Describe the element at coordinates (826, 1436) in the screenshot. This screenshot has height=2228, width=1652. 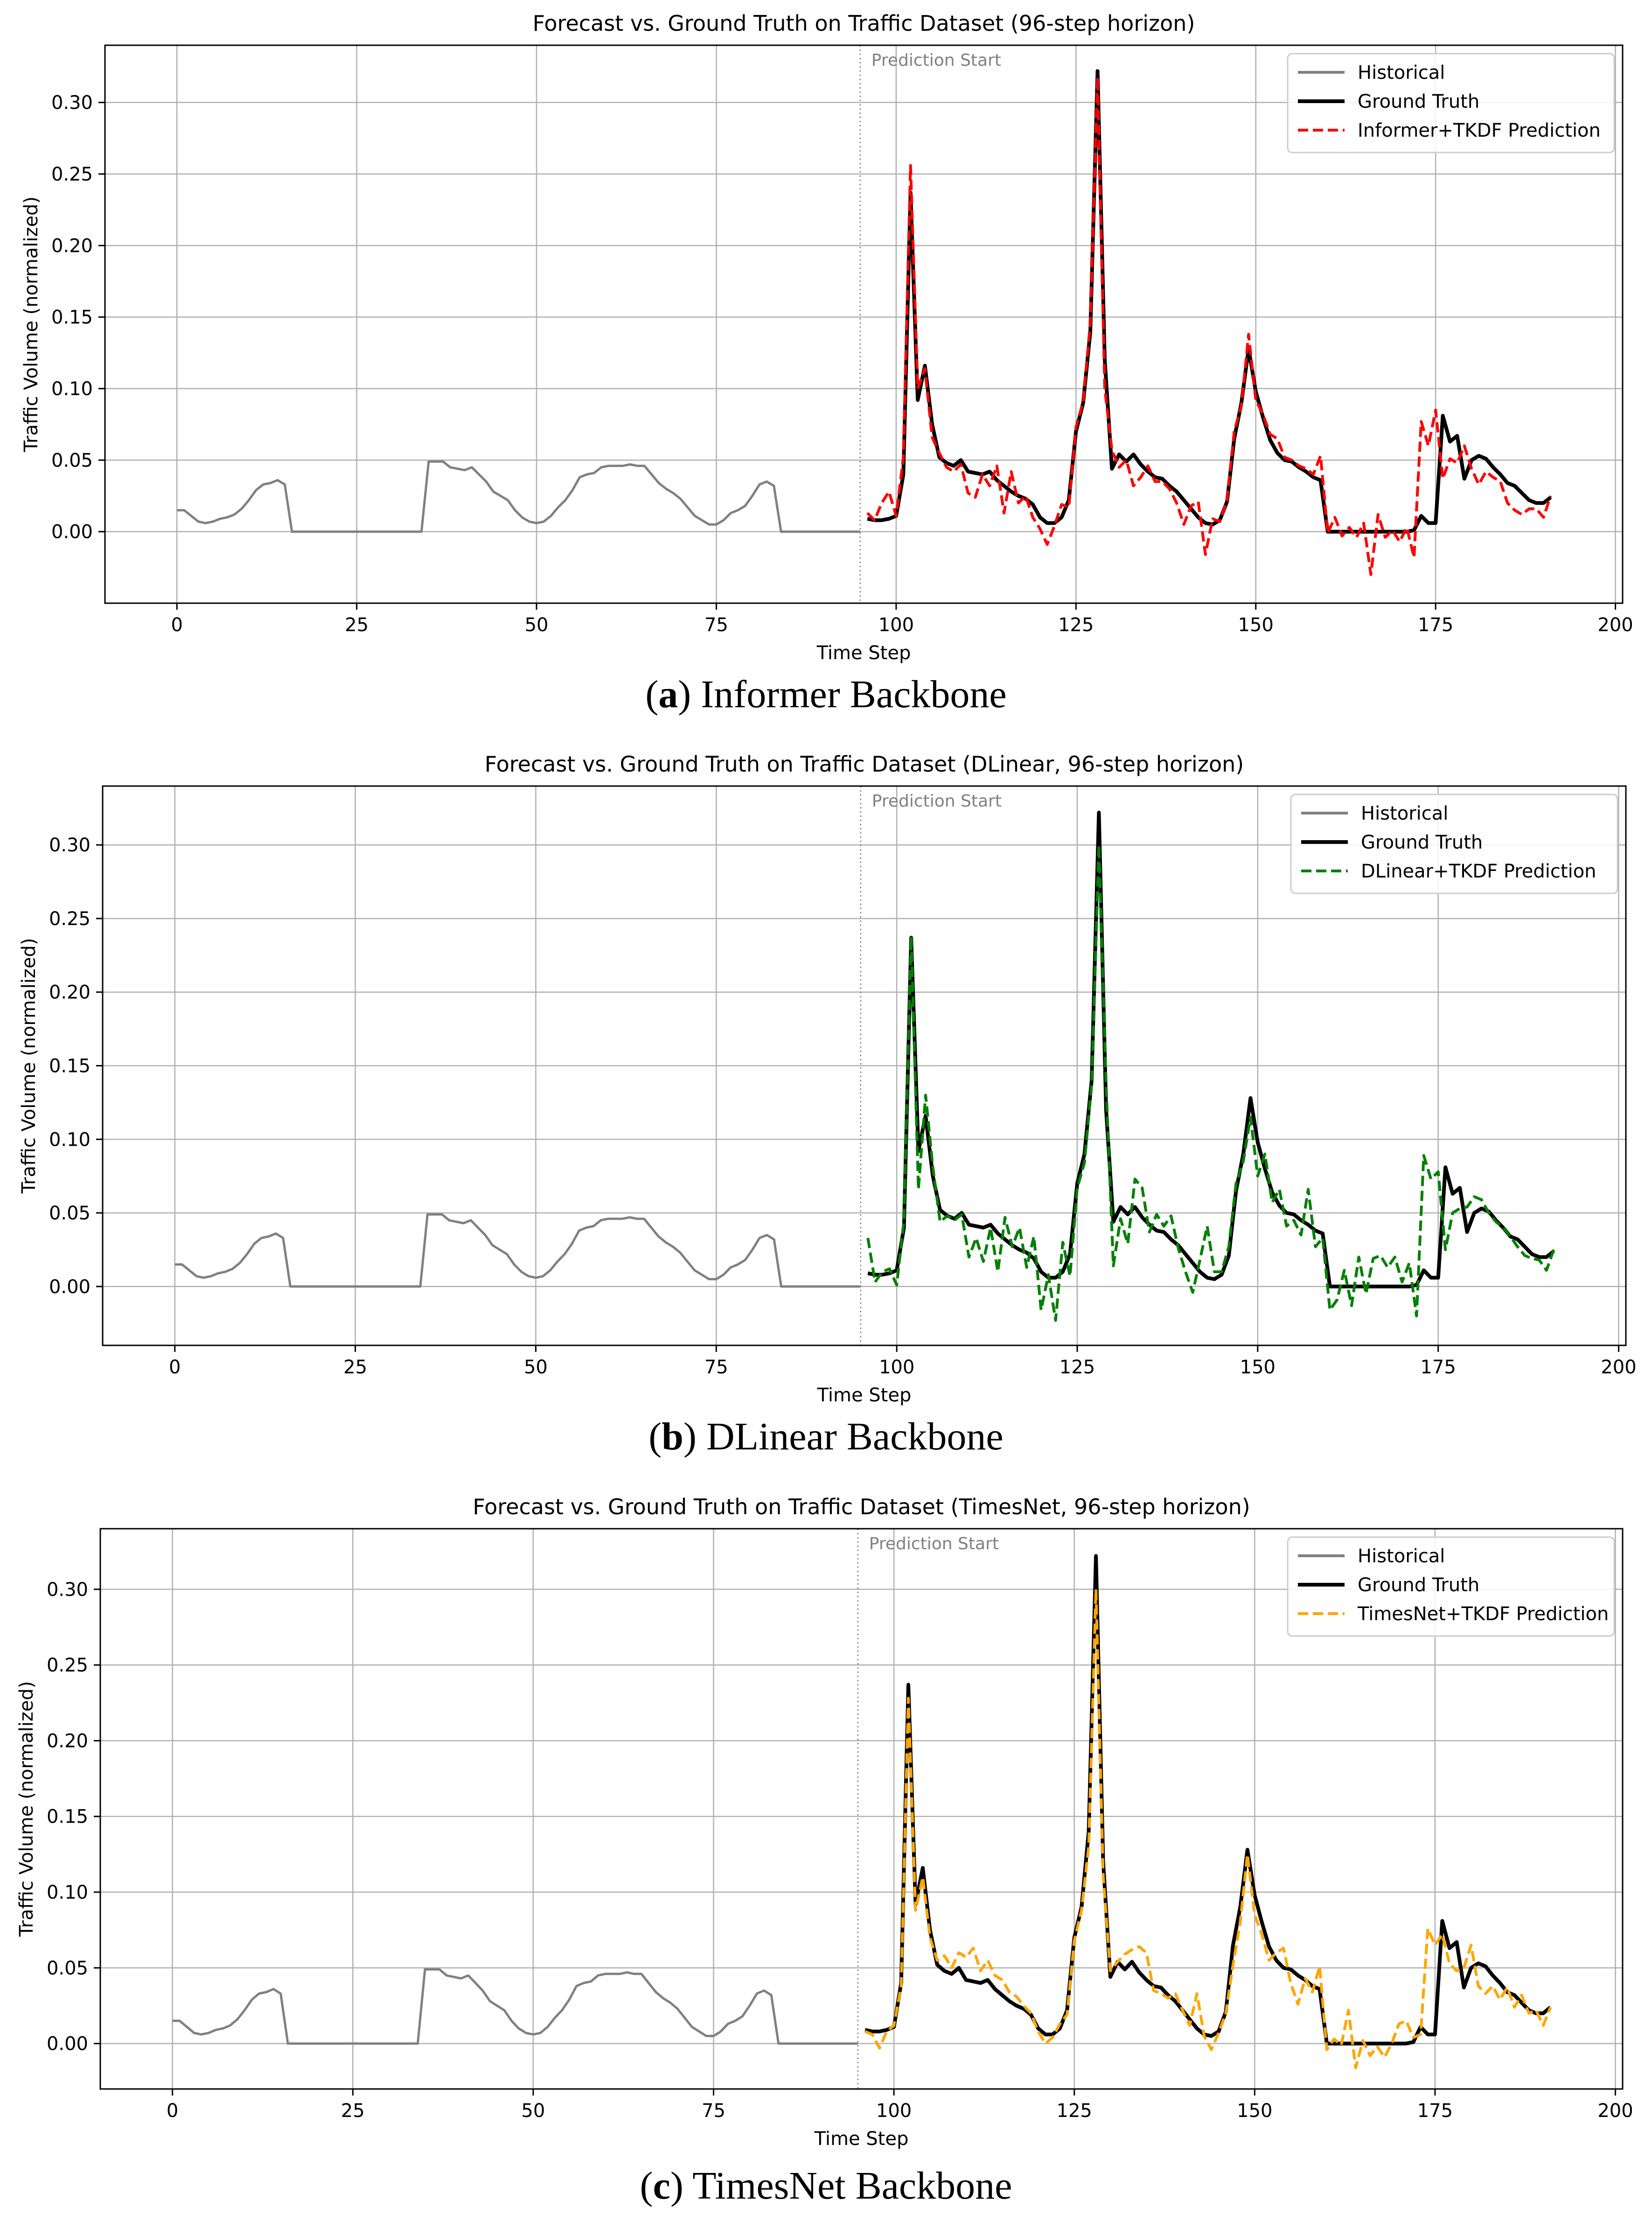
I see `panel-caption-b: (b) DLinear Backbone` at that location.